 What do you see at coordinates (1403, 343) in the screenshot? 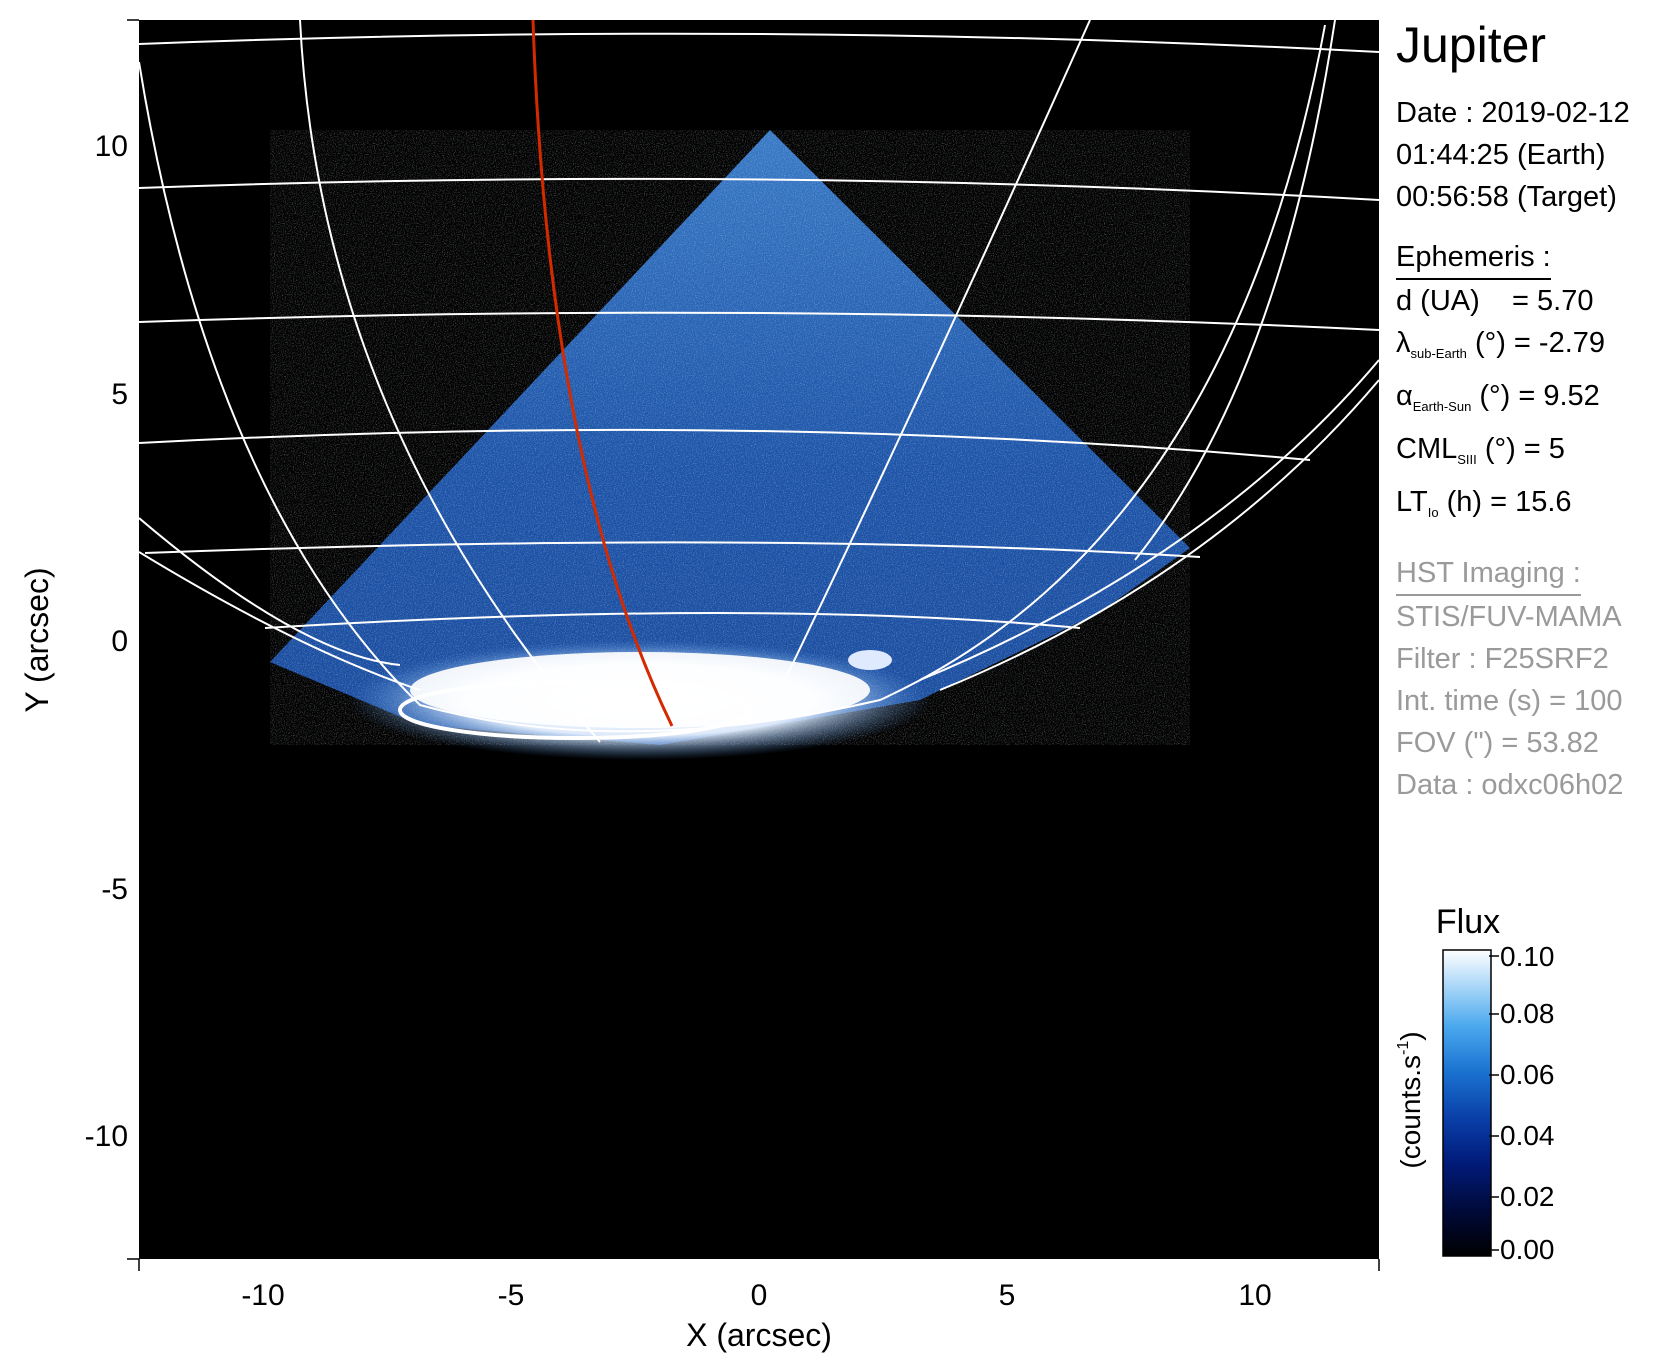
I see `lambda-symbol: λ` at bounding box center [1403, 343].